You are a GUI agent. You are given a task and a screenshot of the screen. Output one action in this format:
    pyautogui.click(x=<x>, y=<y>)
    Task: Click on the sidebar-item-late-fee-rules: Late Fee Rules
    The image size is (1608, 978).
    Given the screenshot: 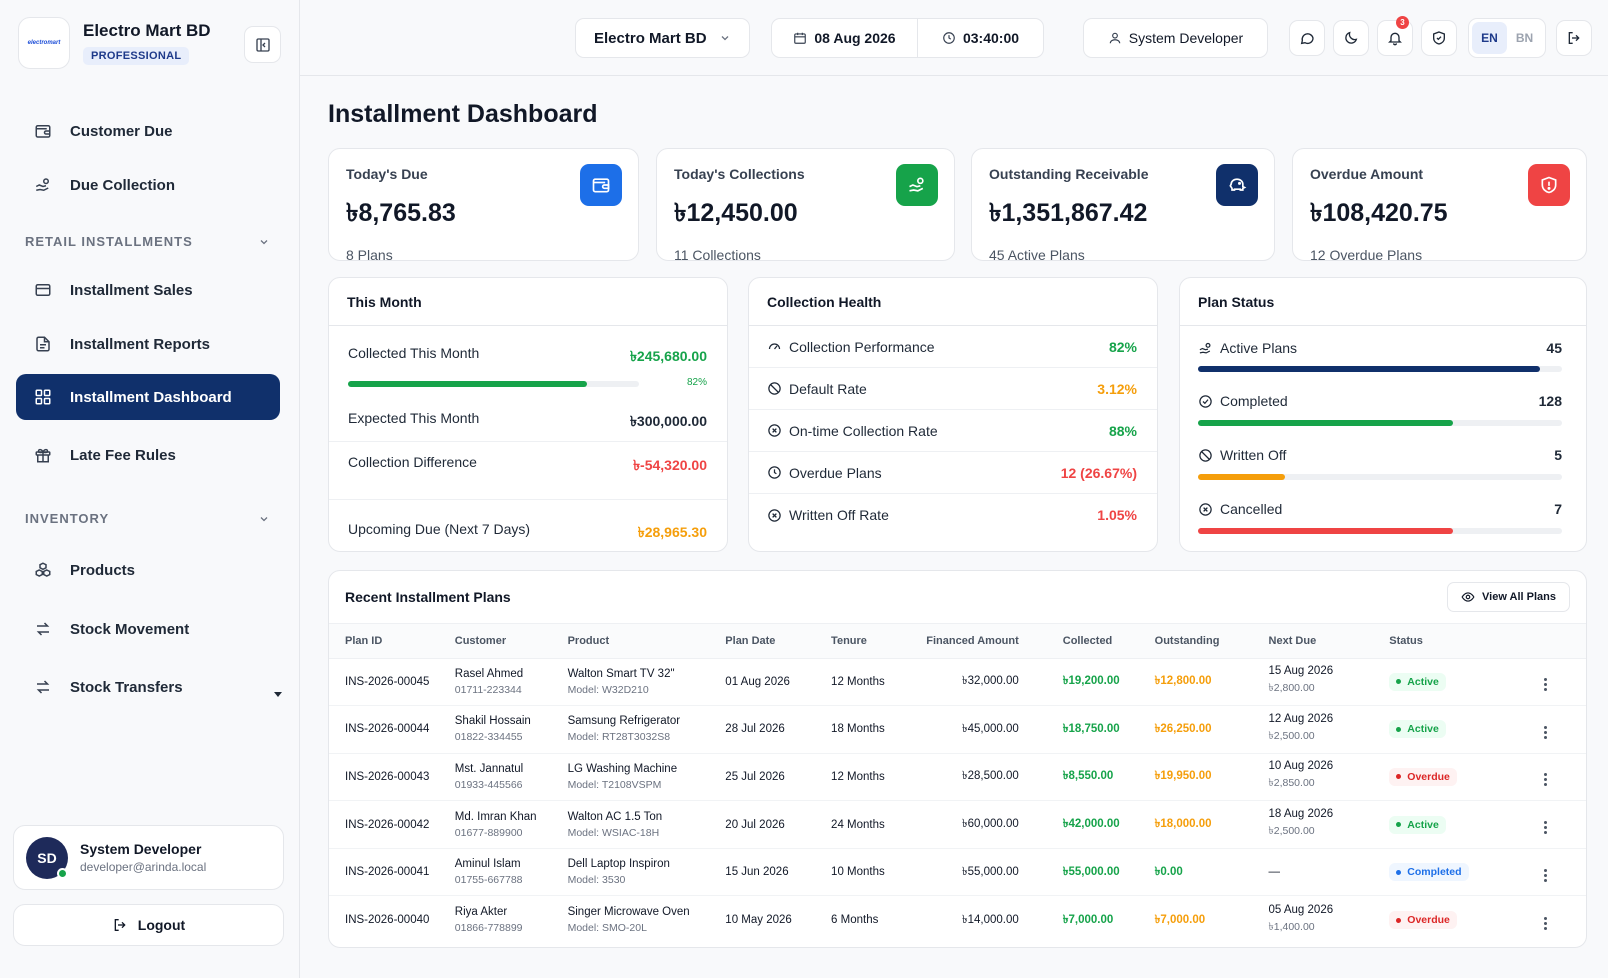 What is the action you would take?
    pyautogui.click(x=148, y=455)
    